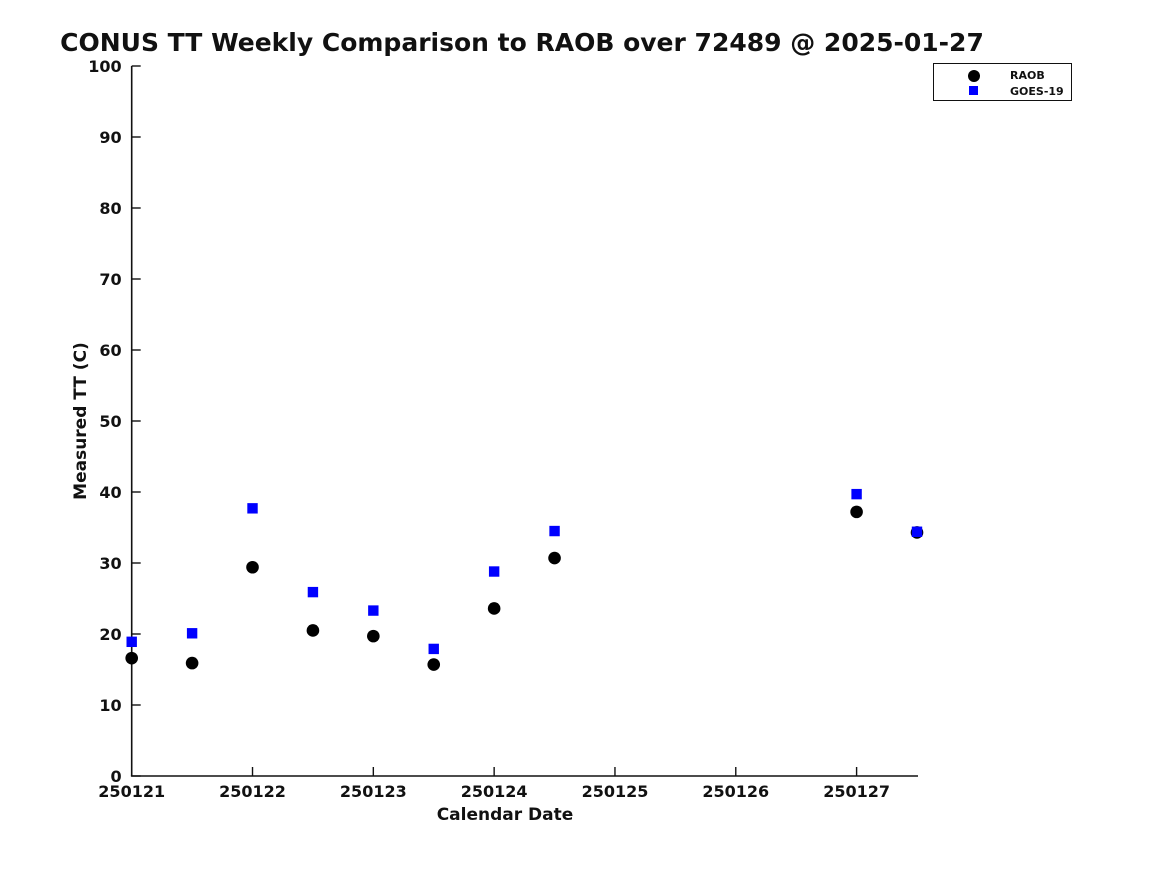 The height and width of the screenshot is (875, 1167). What do you see at coordinates (110, 563) in the screenshot?
I see `y-tick-label: 30` at bounding box center [110, 563].